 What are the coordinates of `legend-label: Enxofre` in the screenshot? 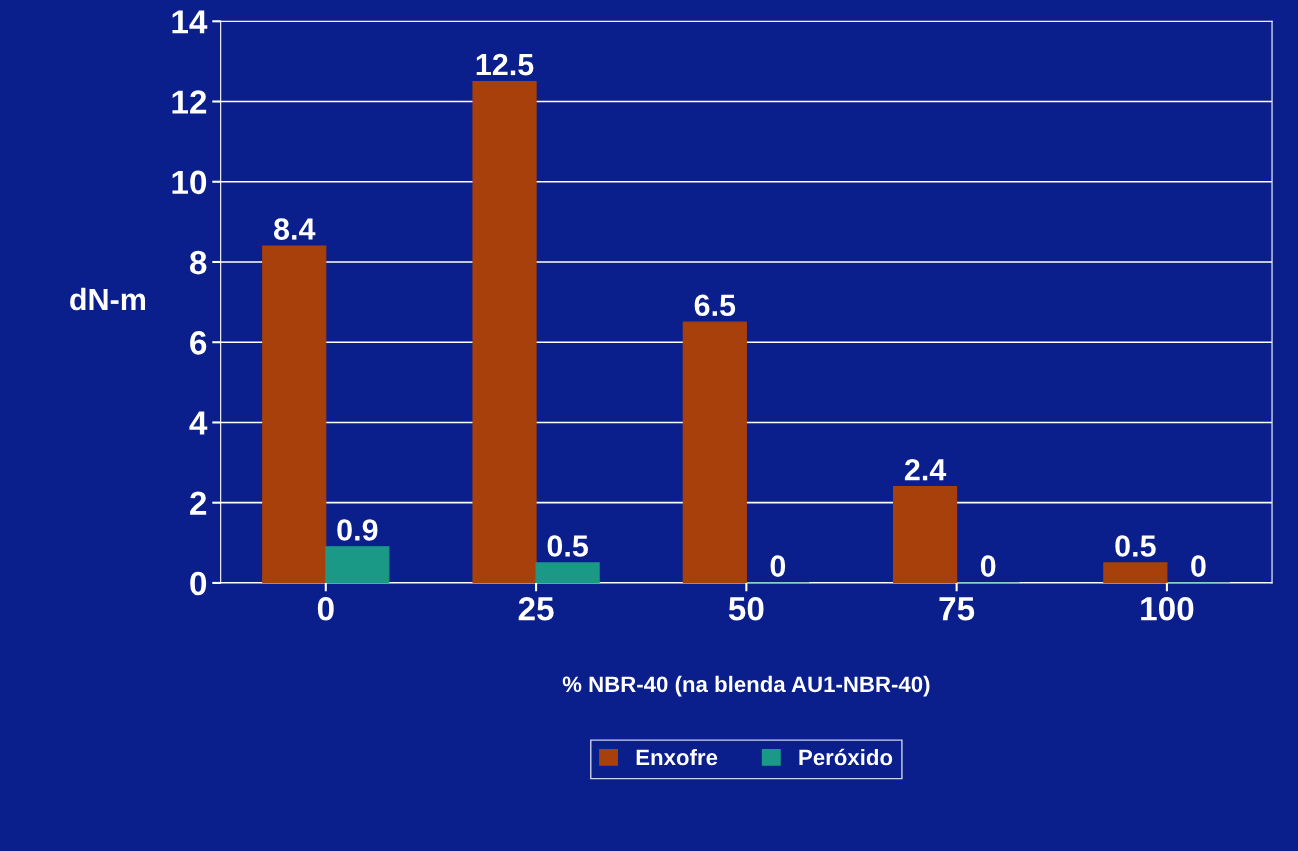 It's located at (677, 757).